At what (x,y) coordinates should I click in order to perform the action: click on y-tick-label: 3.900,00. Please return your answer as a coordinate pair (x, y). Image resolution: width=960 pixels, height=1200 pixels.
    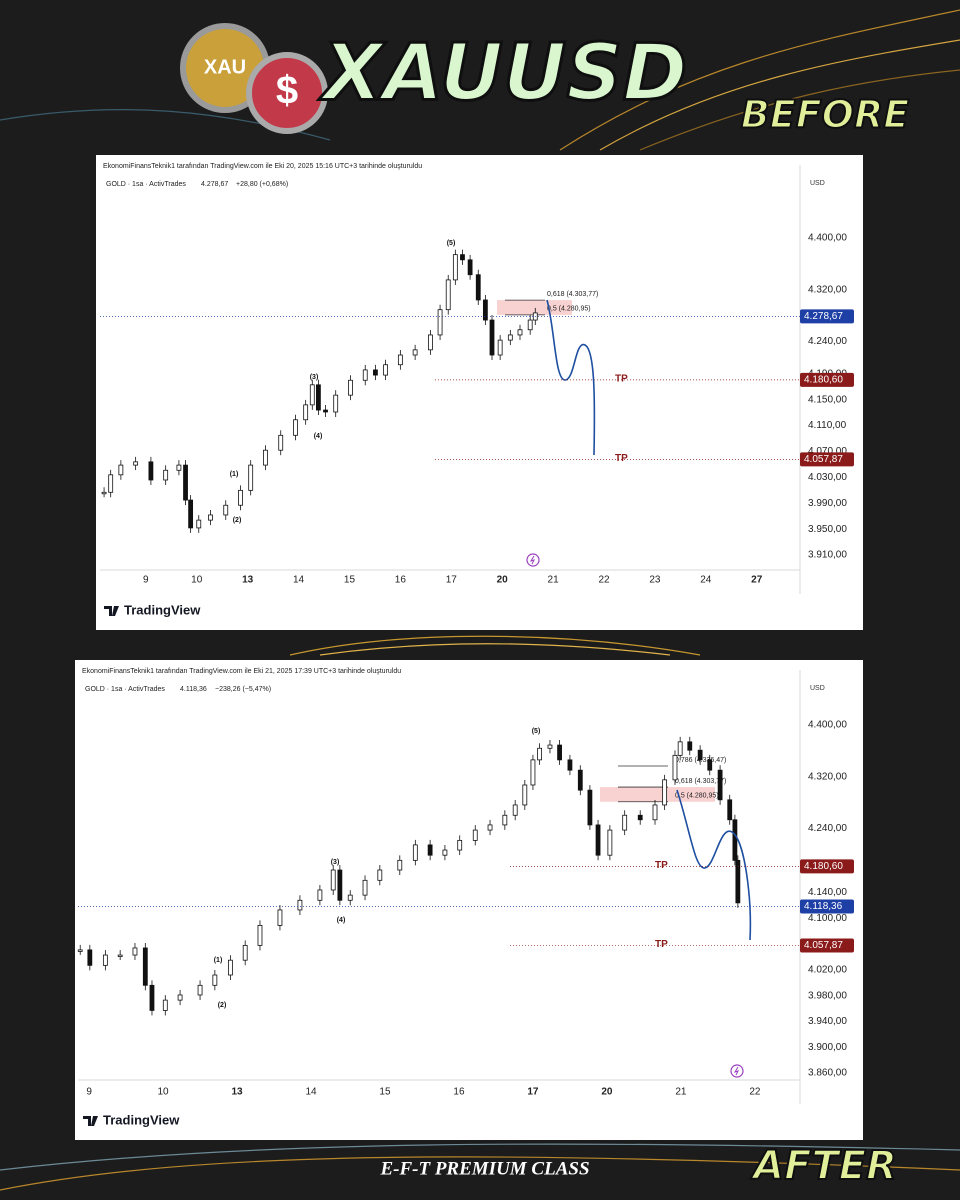
    Looking at the image, I should click on (827, 1047).